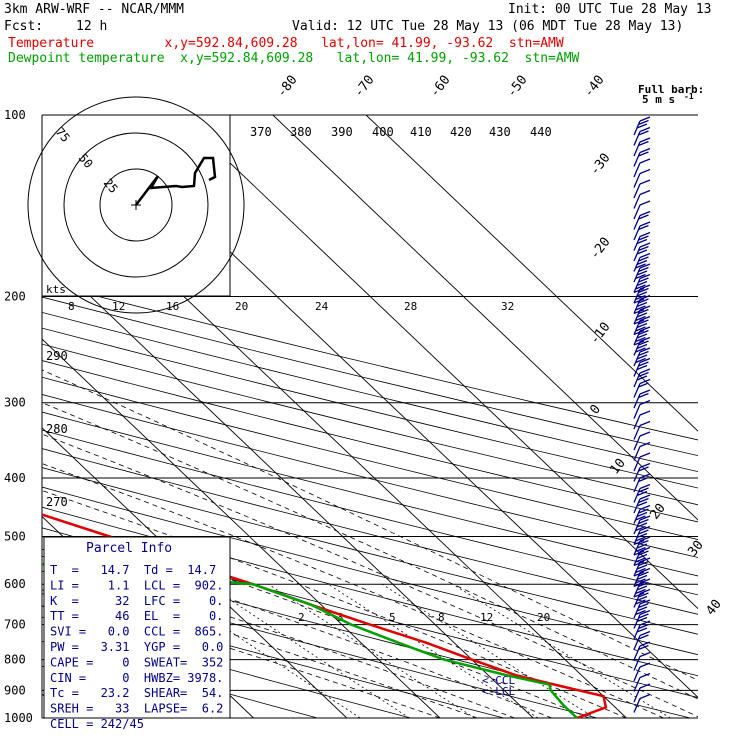  I want to click on parcel-info-row: TT = 46 EL = 0., so click(136, 616).